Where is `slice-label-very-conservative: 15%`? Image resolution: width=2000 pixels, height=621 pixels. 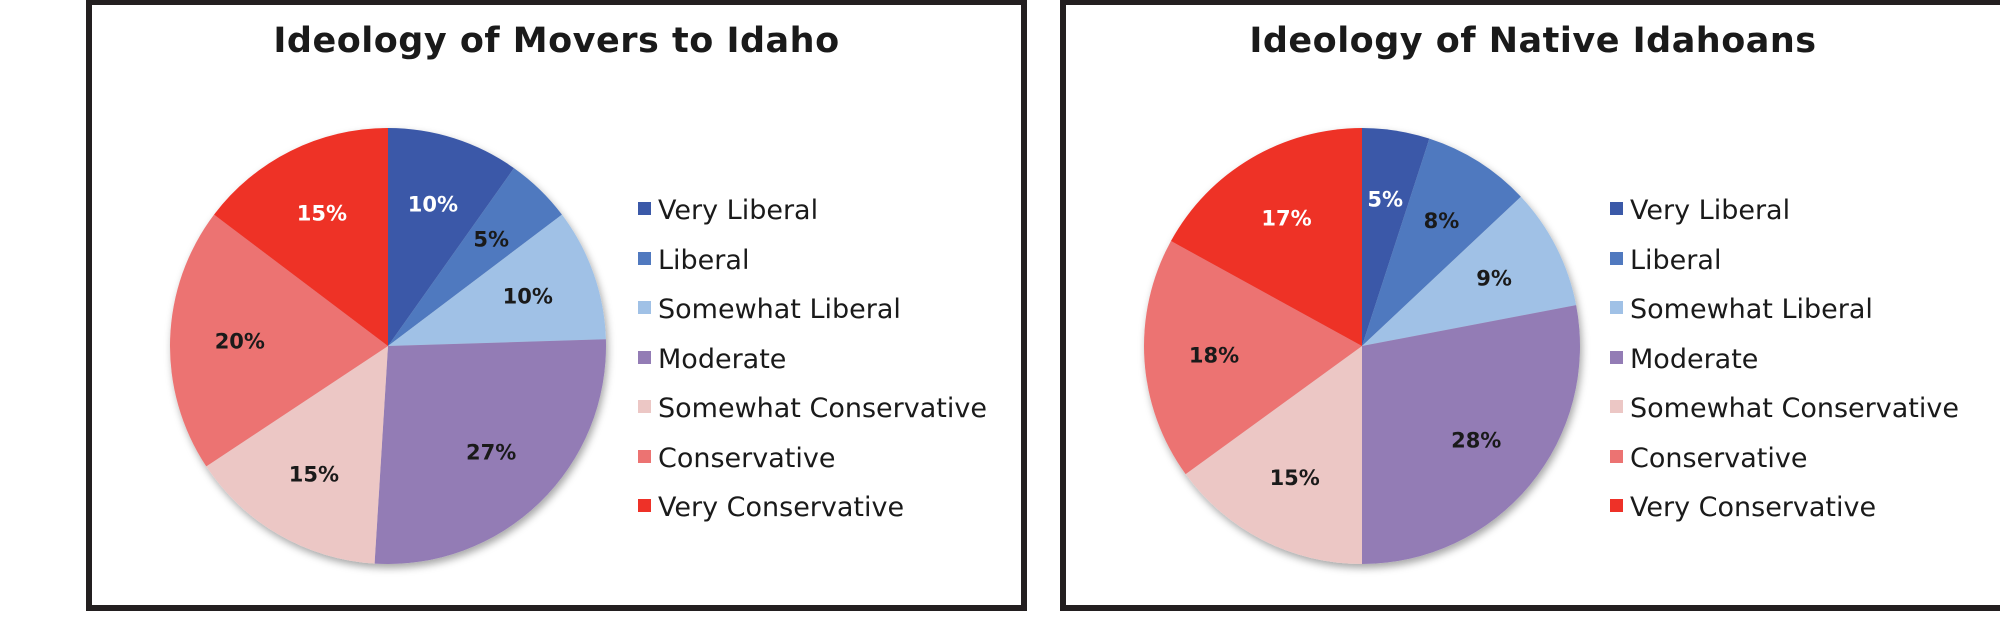
slice-label-very-conservative: 15% is located at coordinates (322, 213).